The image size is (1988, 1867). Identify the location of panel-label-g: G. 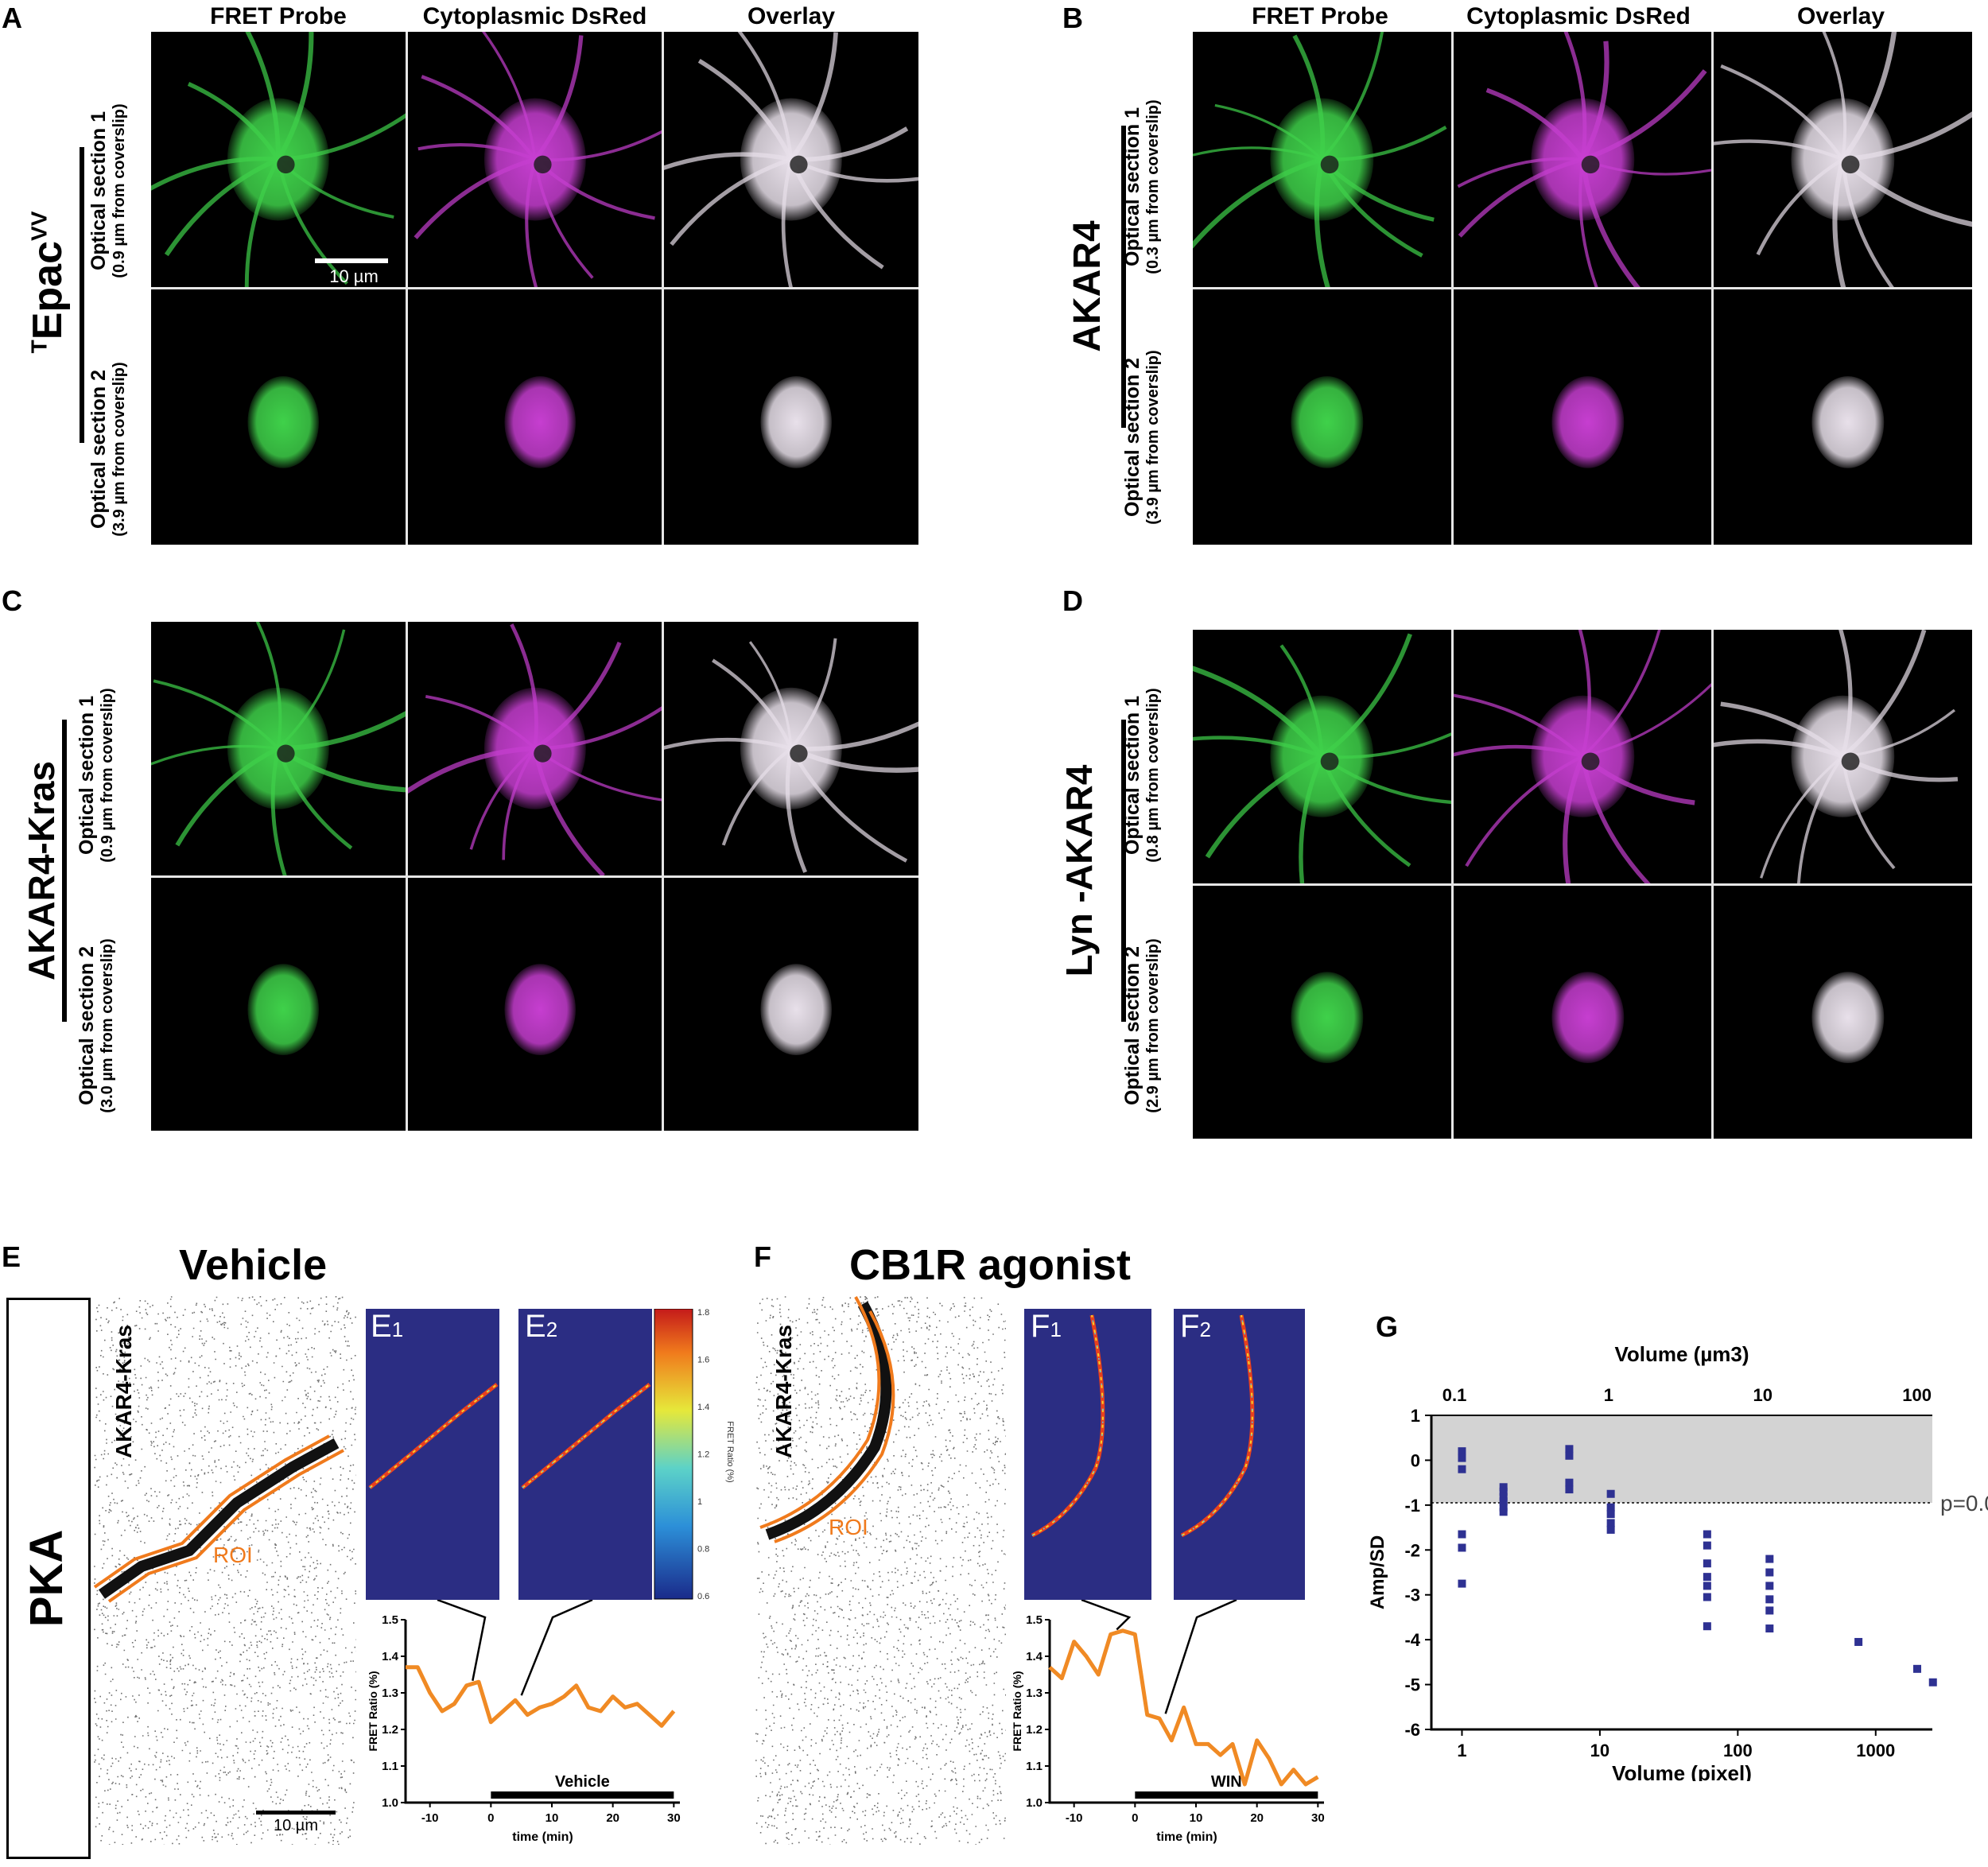
(1387, 1326).